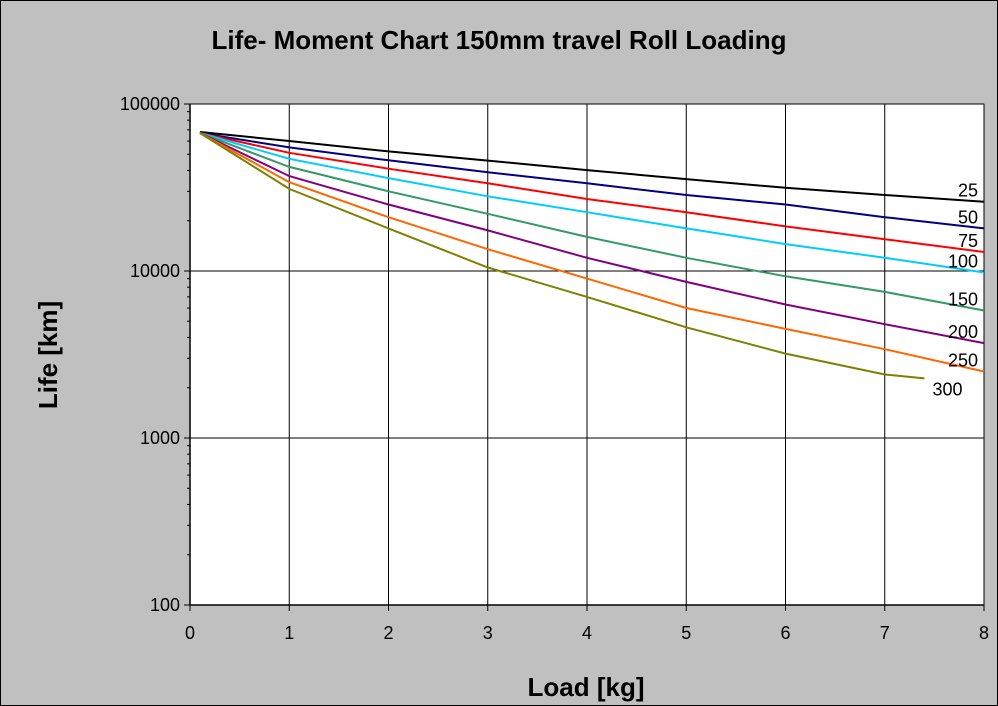 This screenshot has width=998, height=706. I want to click on x-tick-label: 4, so click(587, 633).